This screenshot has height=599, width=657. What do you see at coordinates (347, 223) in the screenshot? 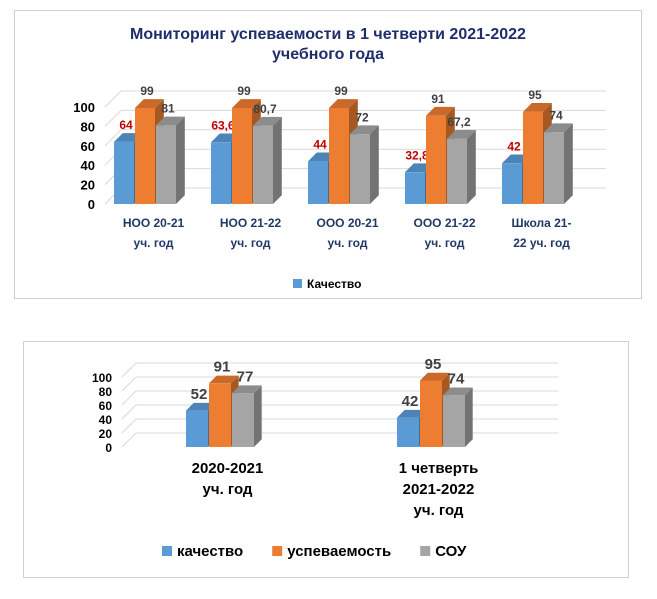
I see `category-label: ООО 20-21` at bounding box center [347, 223].